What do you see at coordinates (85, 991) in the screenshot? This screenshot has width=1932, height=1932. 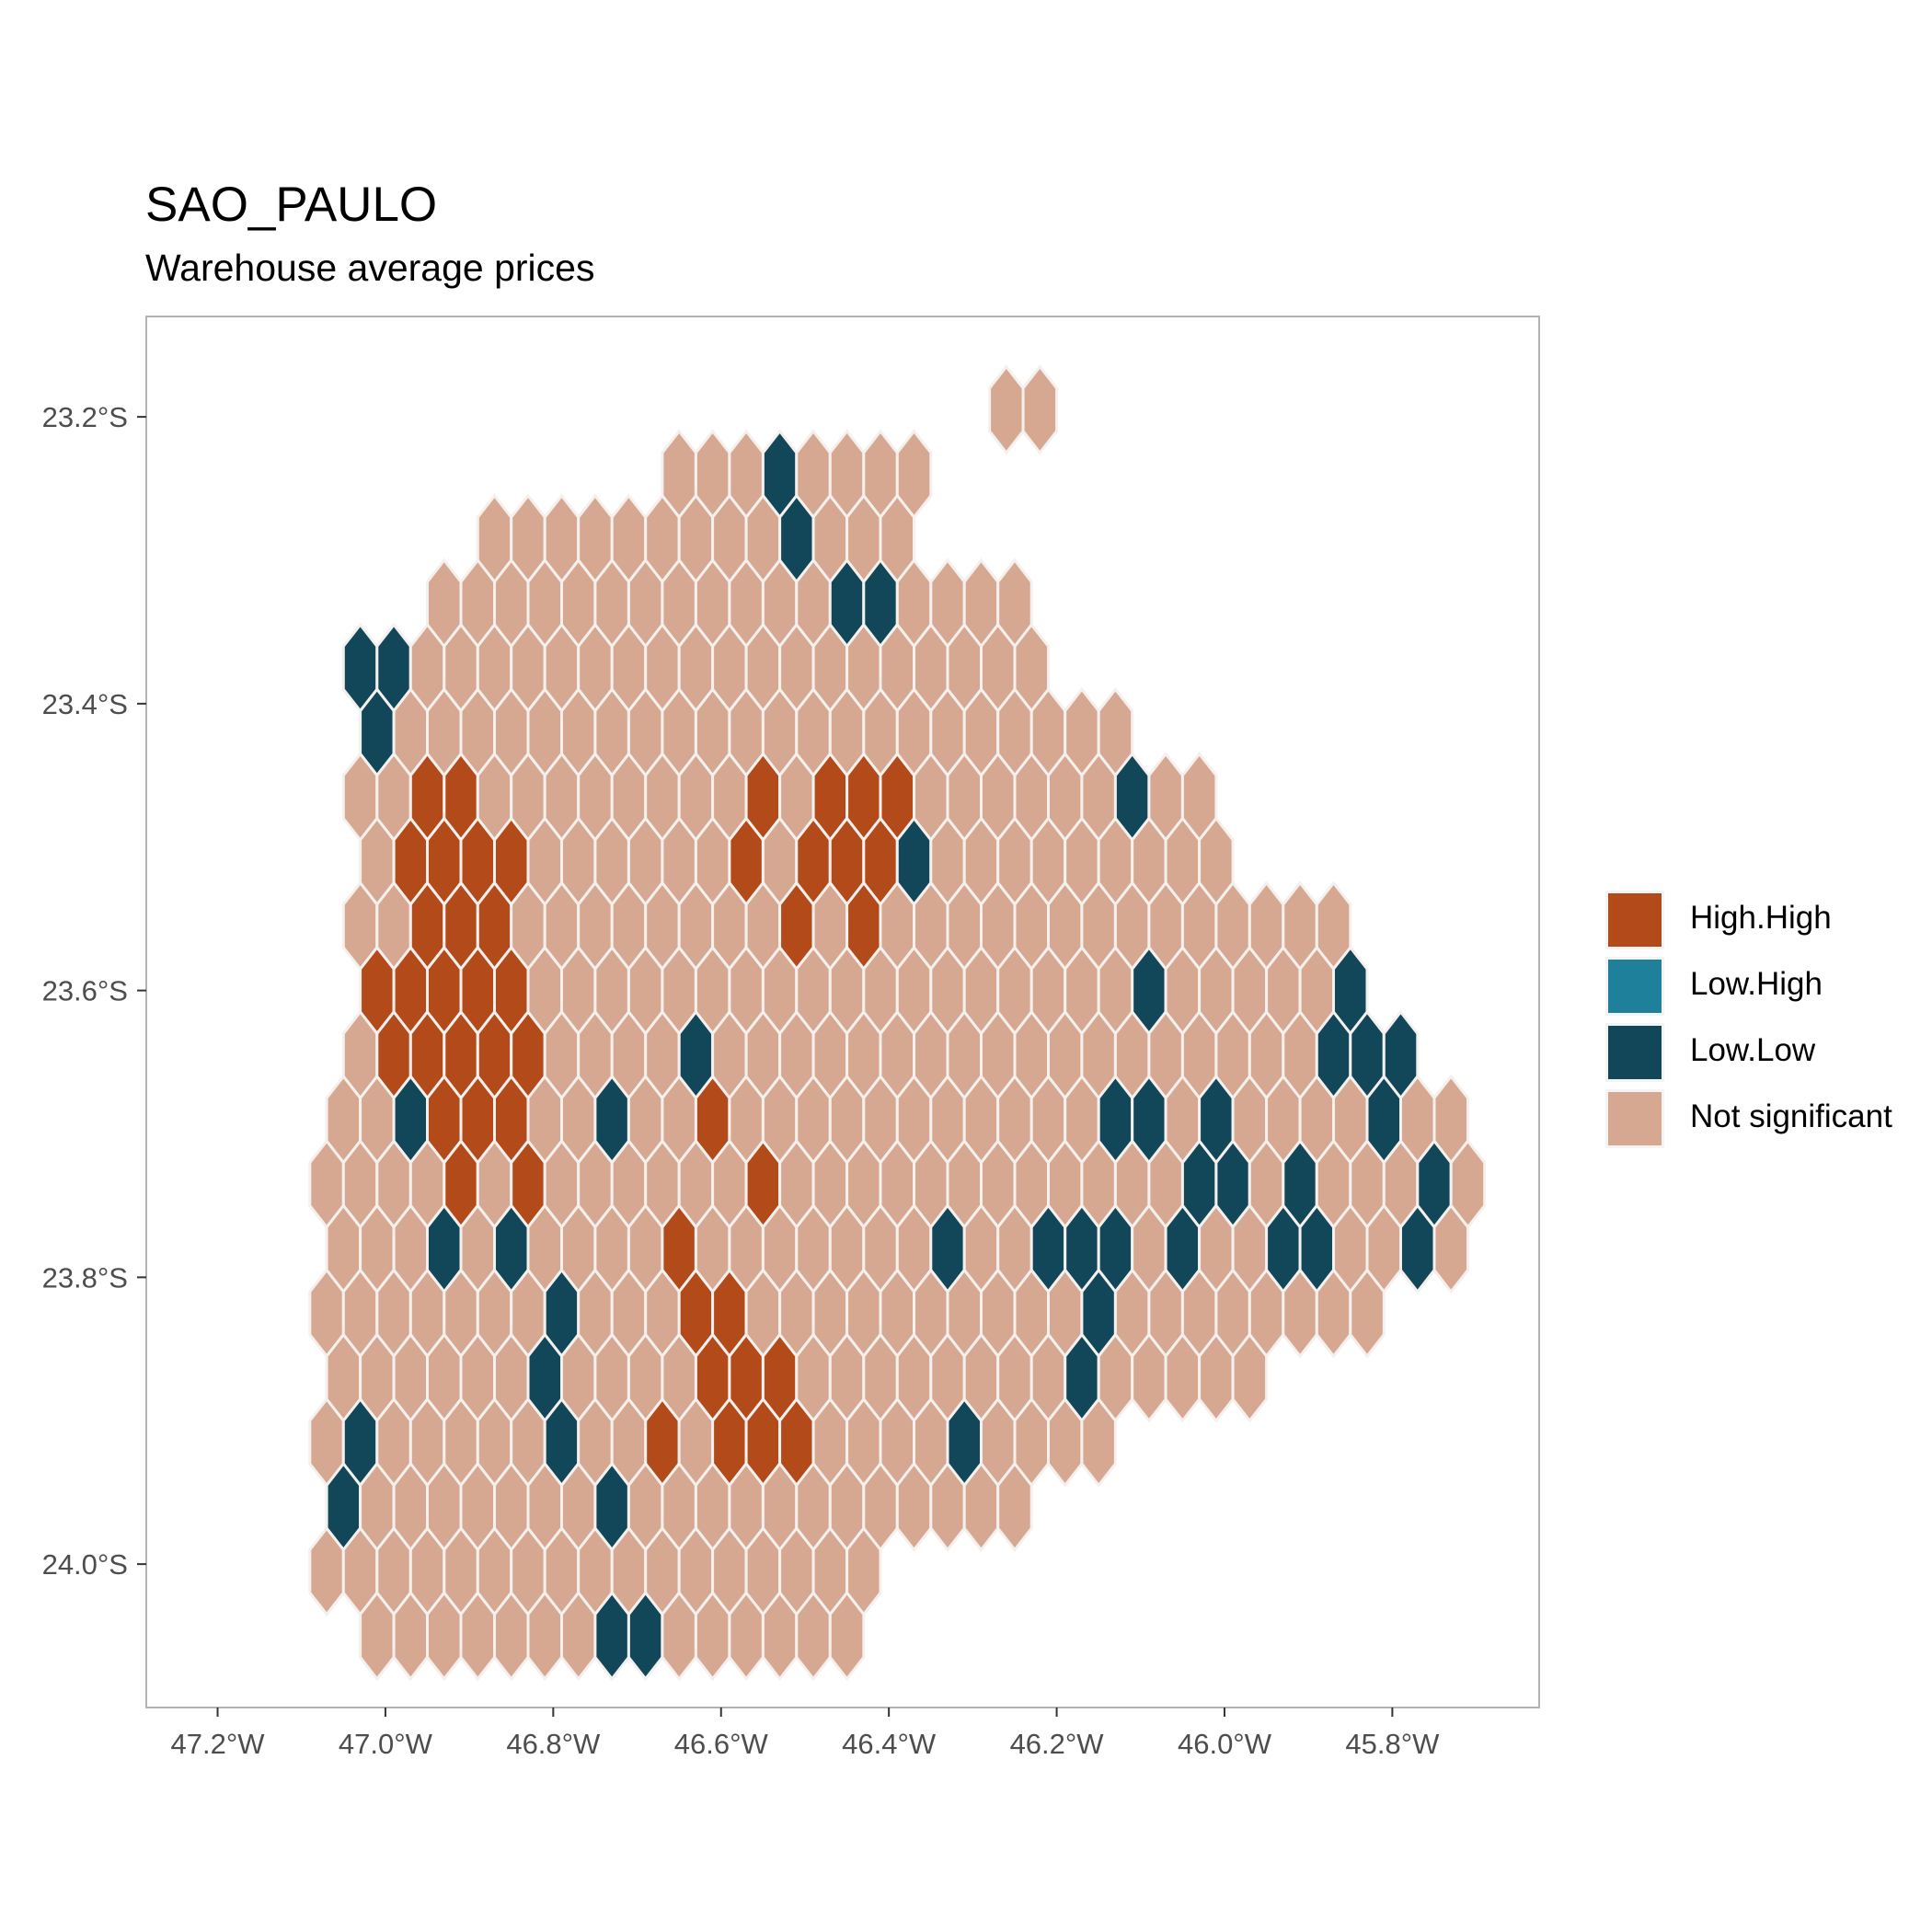 I see `y-tick-label: 23.6°S` at bounding box center [85, 991].